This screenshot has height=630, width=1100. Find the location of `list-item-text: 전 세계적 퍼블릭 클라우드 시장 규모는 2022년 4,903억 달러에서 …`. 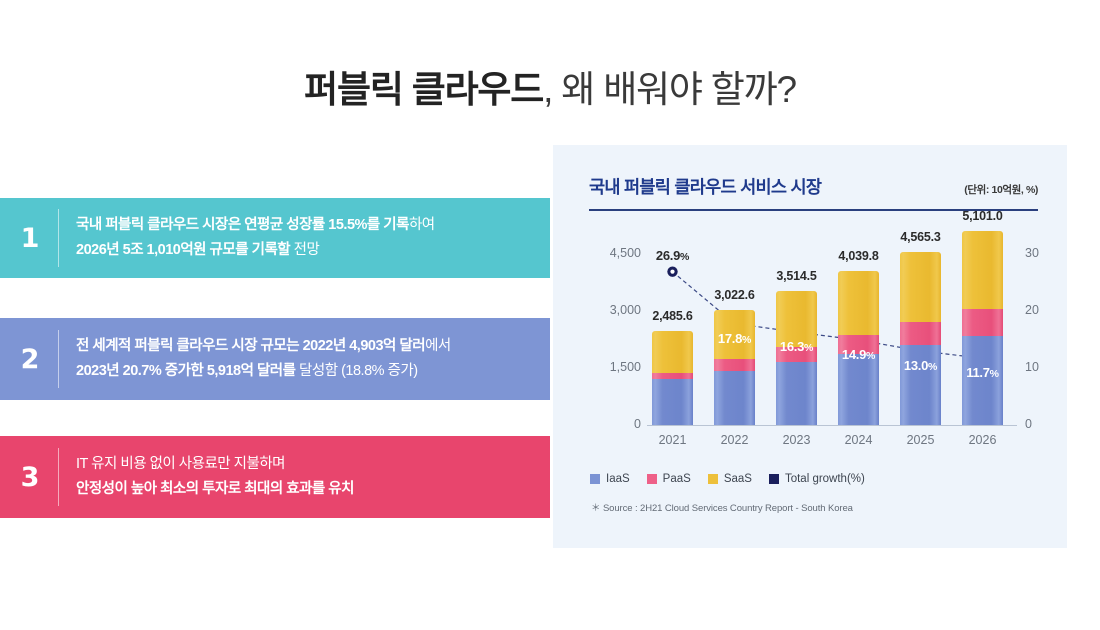

list-item-text: 전 세계적 퍼블릭 클라우드 시장 규모는 2022년 4,903억 달러에서 … is located at coordinates (255, 359).